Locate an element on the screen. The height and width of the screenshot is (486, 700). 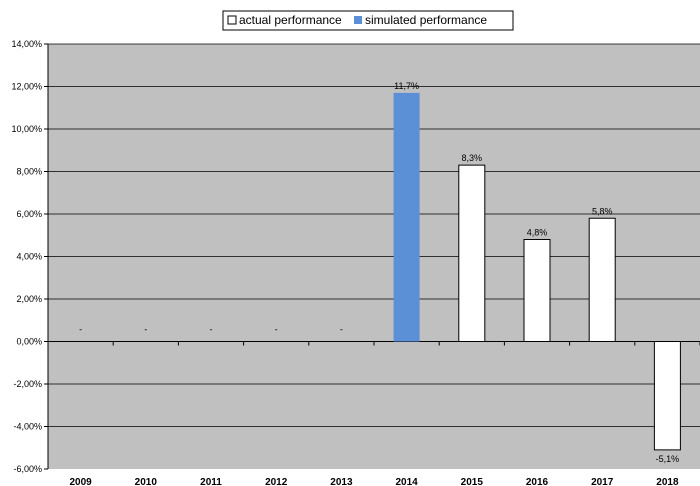
y-tick-label: 4,00% is located at coordinates (29, 257).